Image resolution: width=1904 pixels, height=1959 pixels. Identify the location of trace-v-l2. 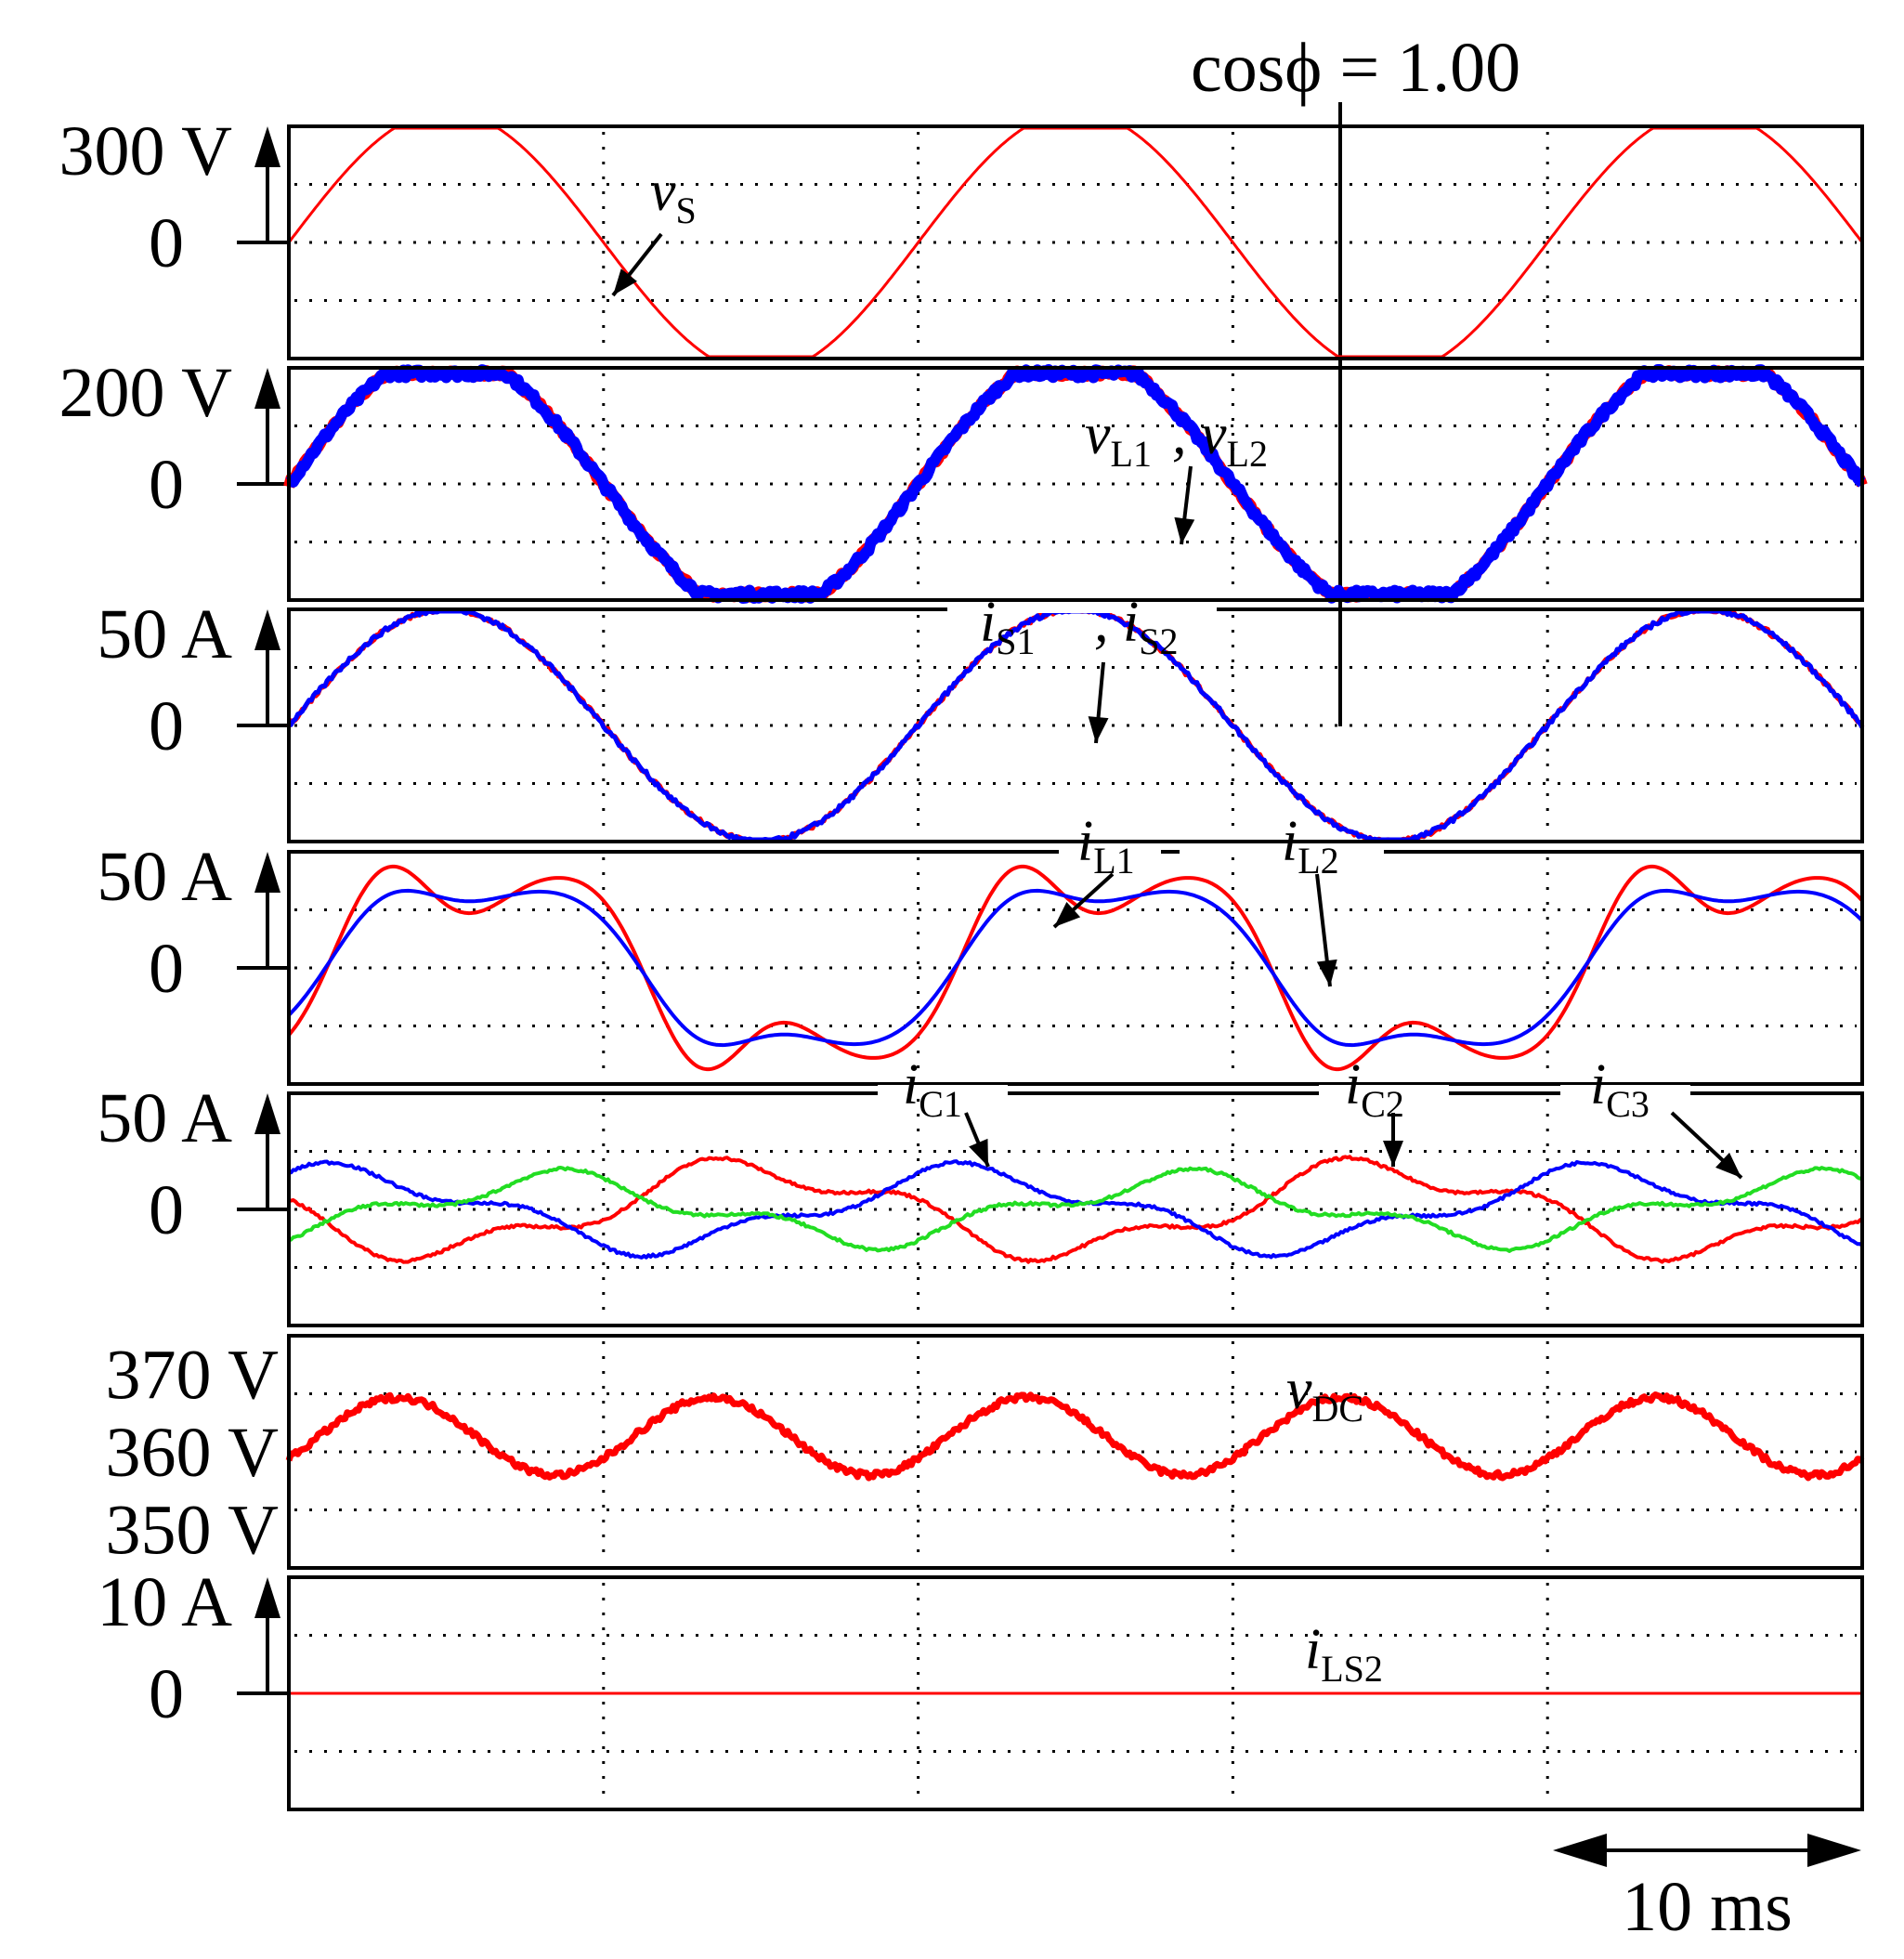
(1075, 484).